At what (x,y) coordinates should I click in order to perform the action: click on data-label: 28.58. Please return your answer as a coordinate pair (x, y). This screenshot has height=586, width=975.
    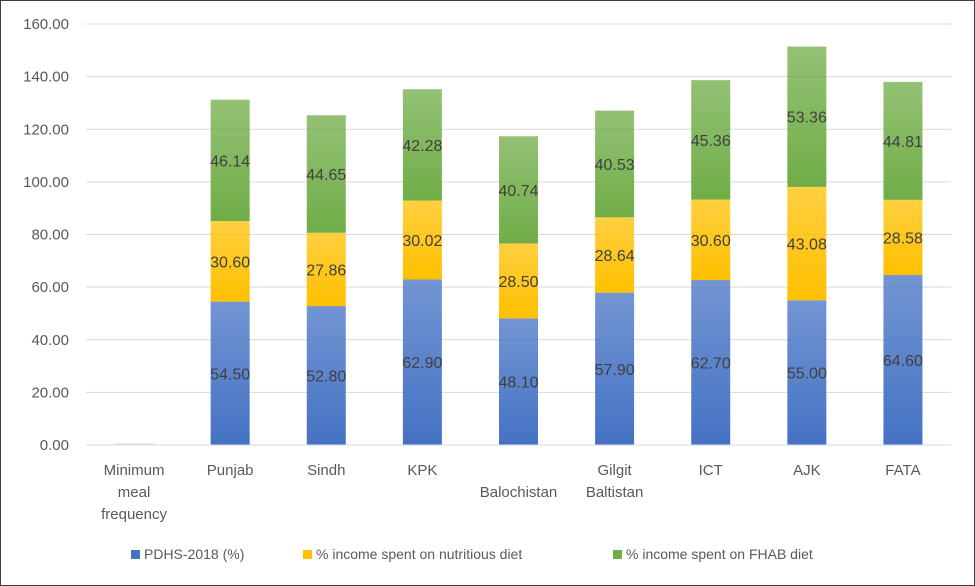
    Looking at the image, I should click on (903, 238).